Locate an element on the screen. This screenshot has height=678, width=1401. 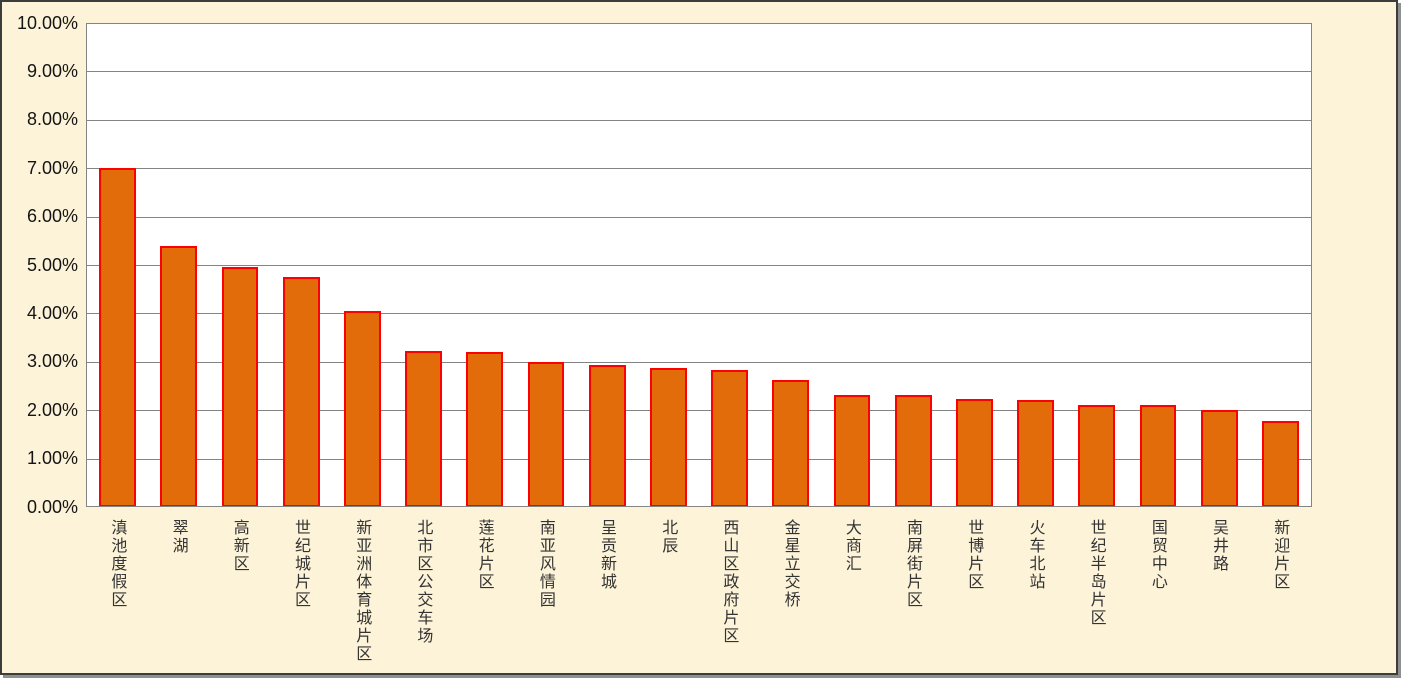
x-category-label: 新迎片区 is located at coordinates (1280, 555).